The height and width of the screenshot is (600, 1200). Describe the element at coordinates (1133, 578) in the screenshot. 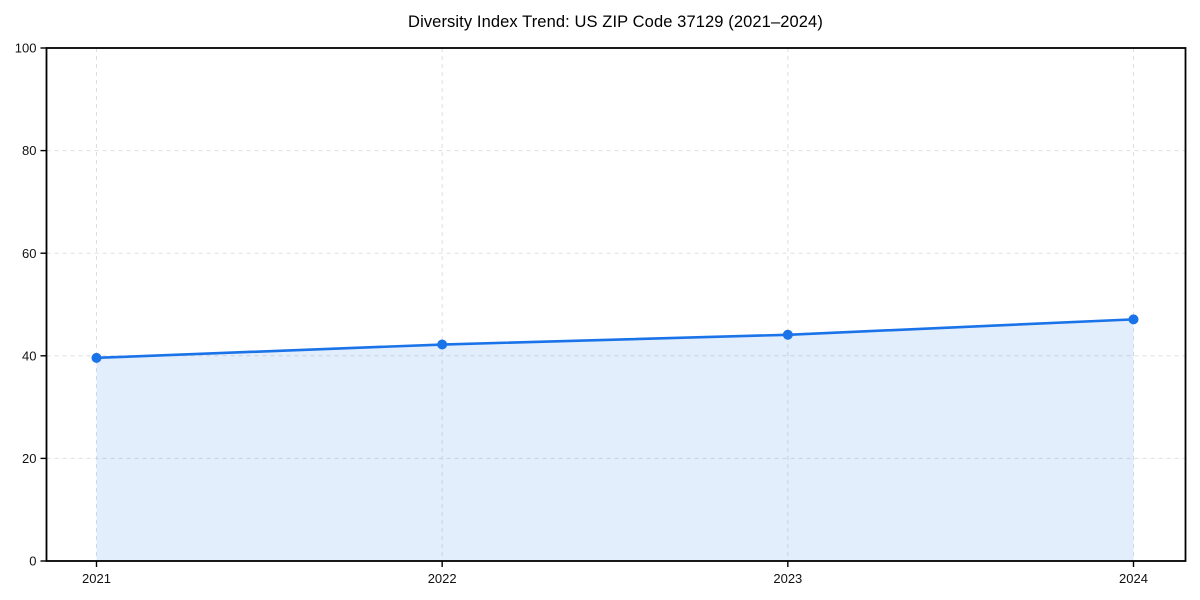

I see `x-tick-label-2024: 2024` at that location.